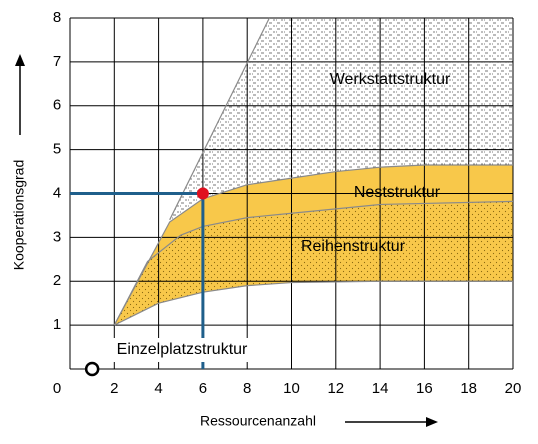 This screenshot has width=538, height=444. Describe the element at coordinates (380, 388) in the screenshot. I see `x-tick-label: 14` at that location.